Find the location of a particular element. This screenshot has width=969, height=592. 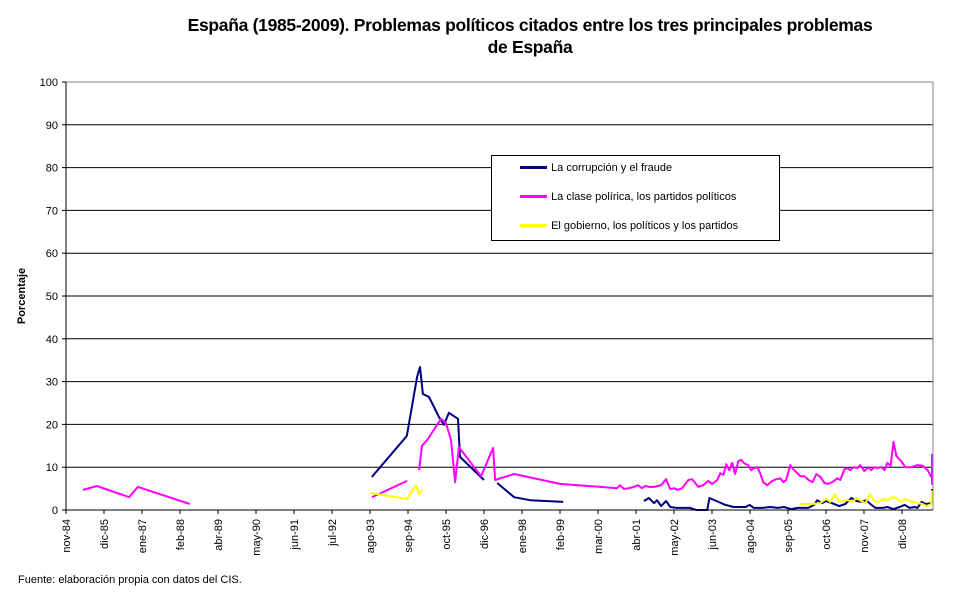

legend-label-corrupcion: La corrupción y el fraude is located at coordinates (612, 168).